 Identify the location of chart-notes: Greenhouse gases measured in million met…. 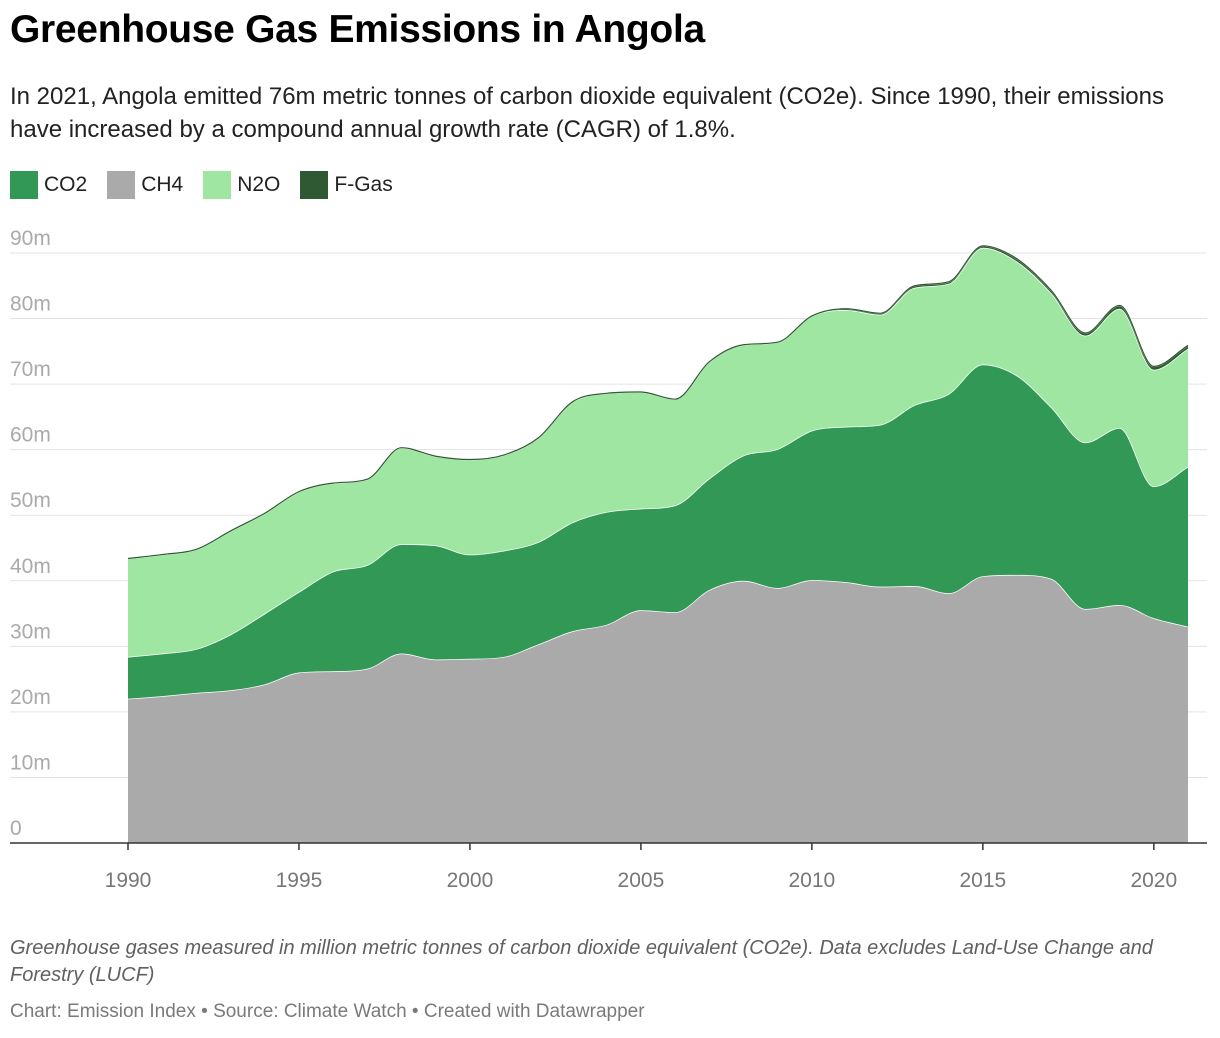
(581, 961).